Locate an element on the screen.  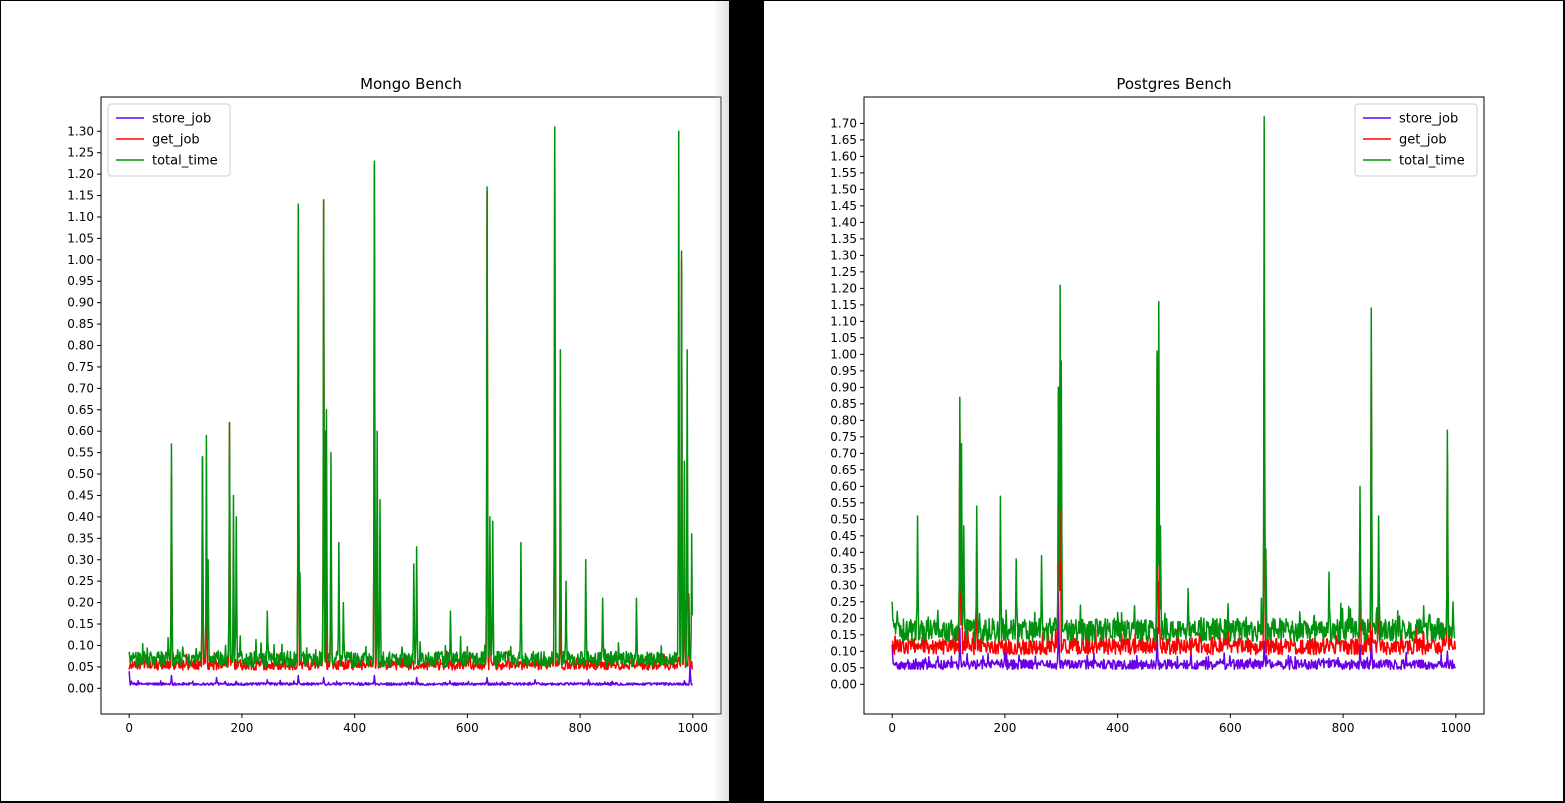
chart-title: Postgres Bench is located at coordinates (1173, 84).